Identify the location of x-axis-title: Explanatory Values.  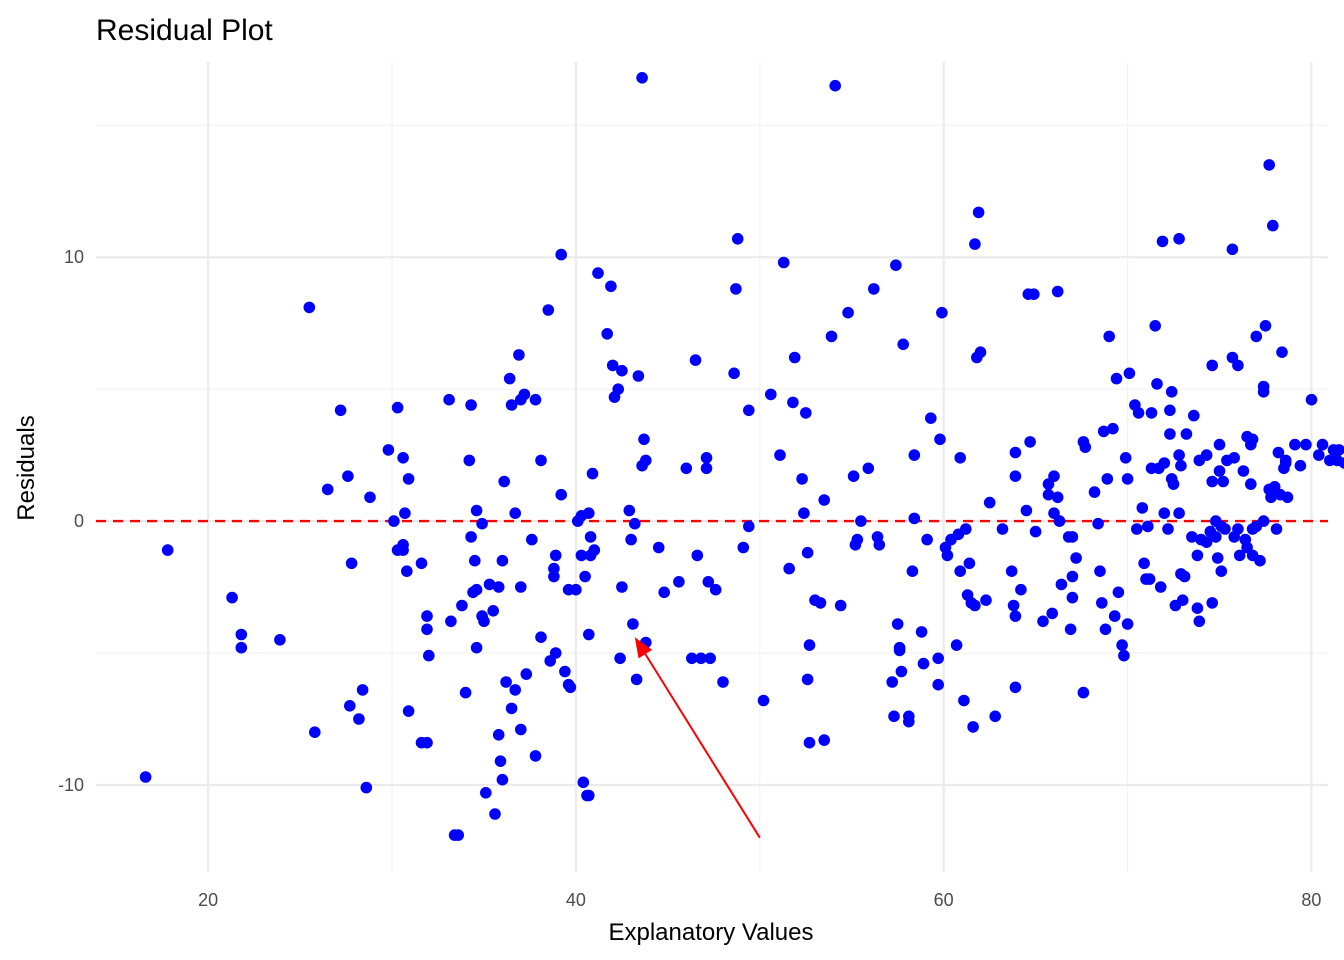
(710, 932).